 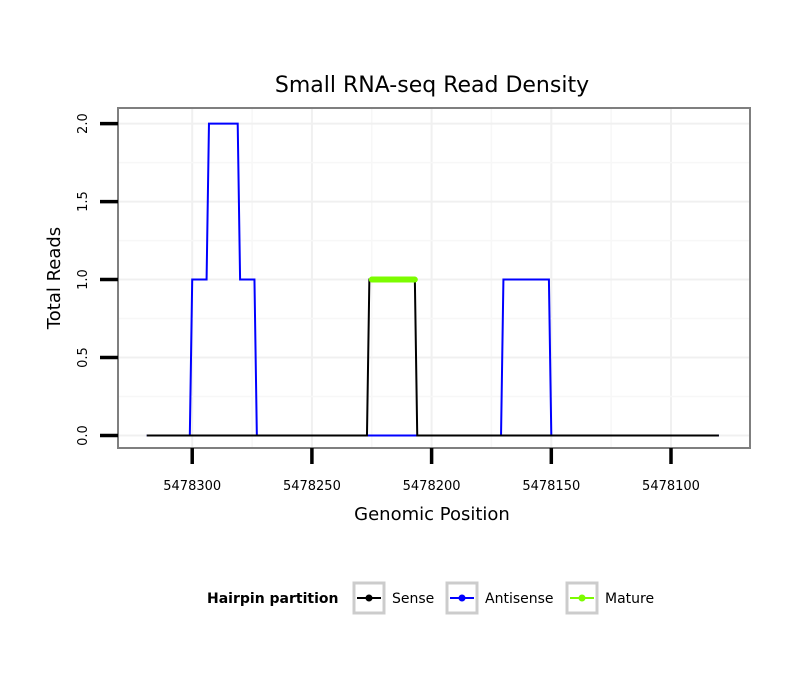 I want to click on chart-title: Small RNA-seq Read Density, so click(x=432, y=85).